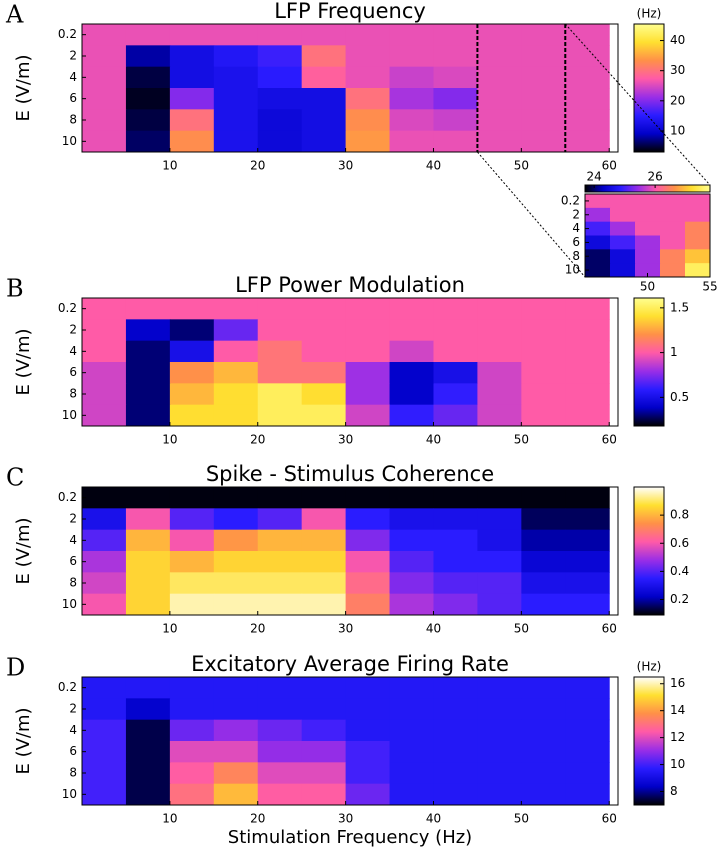 The width and height of the screenshot is (718, 853). I want to click on y-tick-label: 4, so click(73, 77).